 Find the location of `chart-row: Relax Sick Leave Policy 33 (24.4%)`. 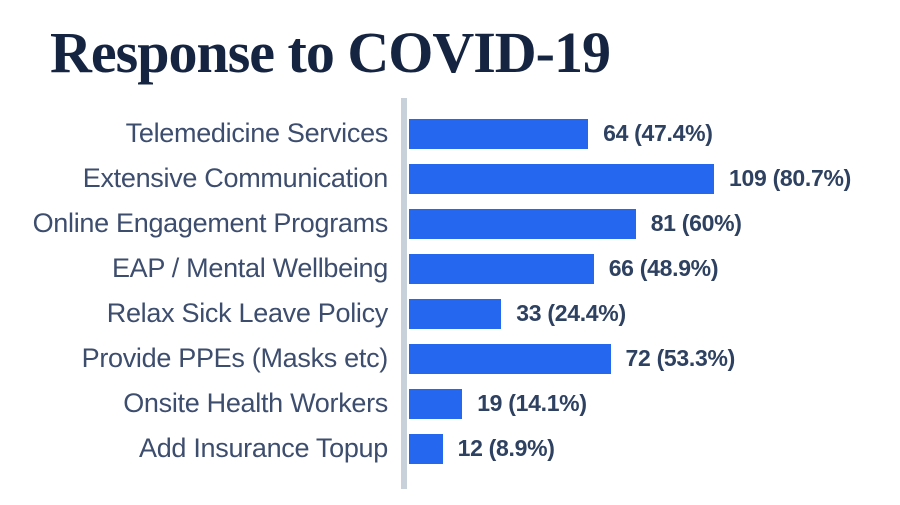

chart-row: Relax Sick Leave Policy 33 (24.4%) is located at coordinates (450, 313).